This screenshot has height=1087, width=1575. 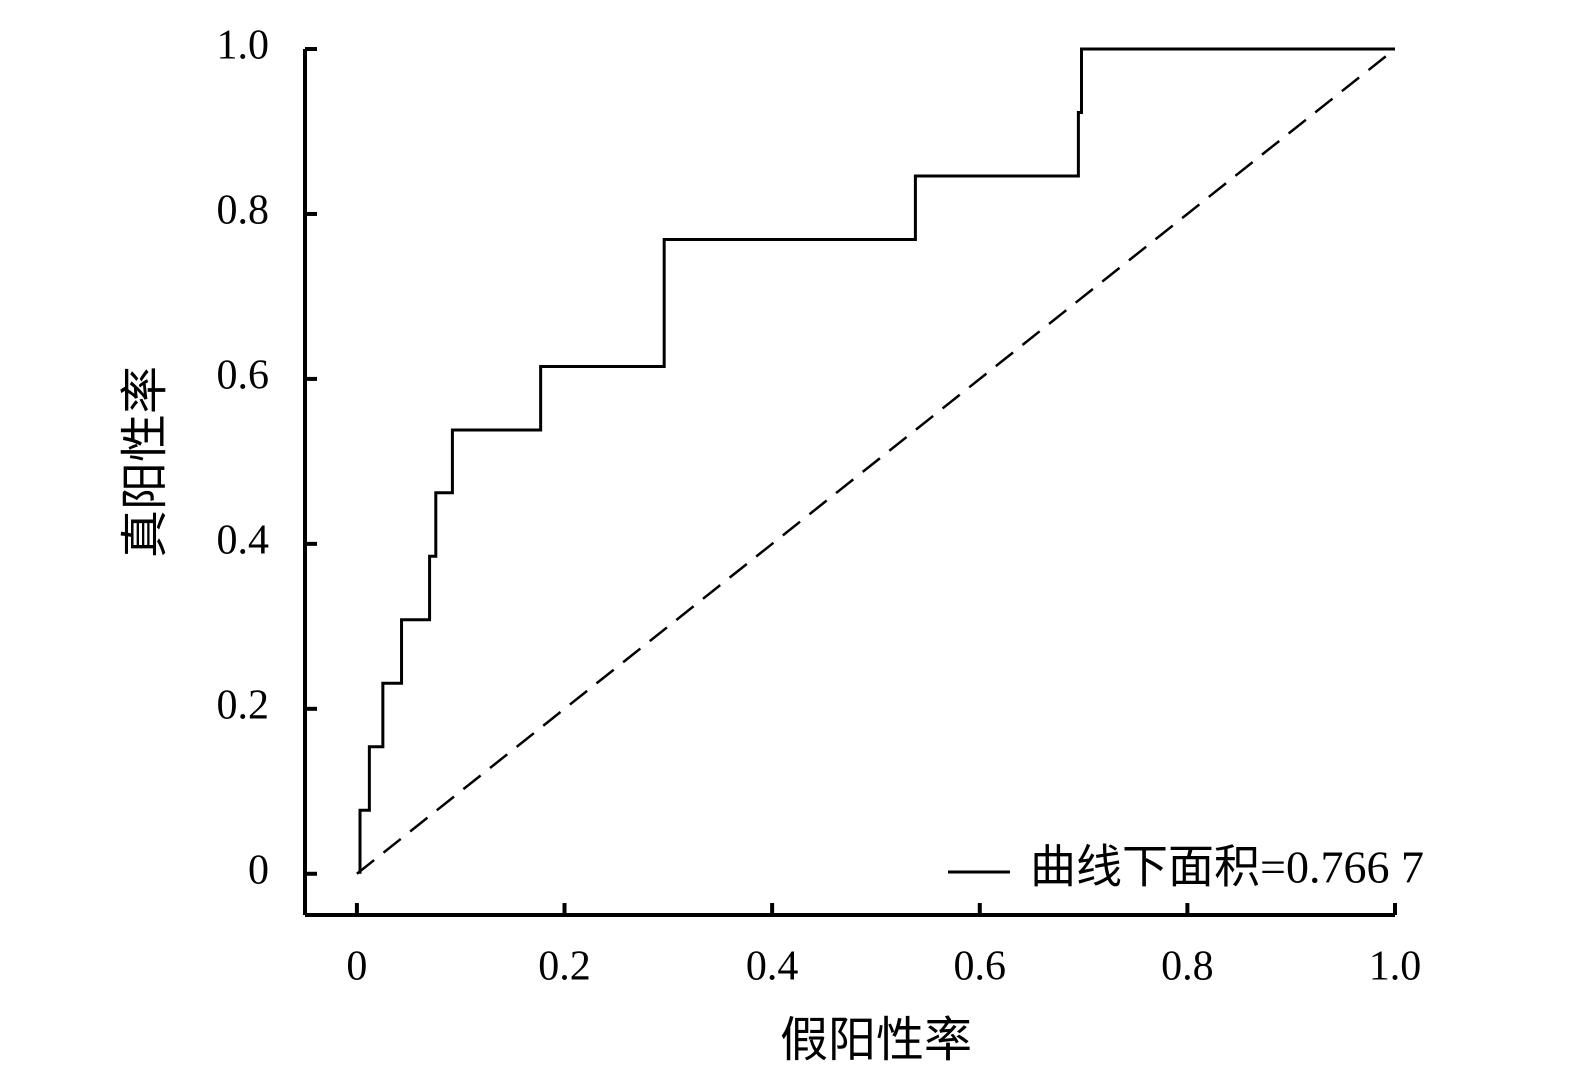 I want to click on y-tick-label: 0, so click(x=258, y=870).